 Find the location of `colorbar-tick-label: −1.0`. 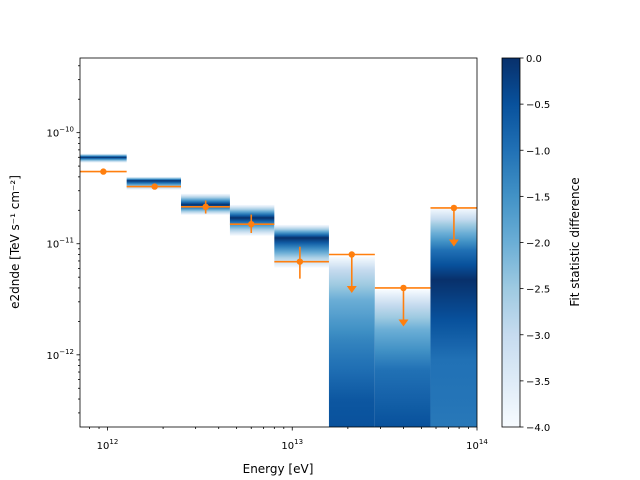

colorbar-tick-label: −1.0 is located at coordinates (538, 151).